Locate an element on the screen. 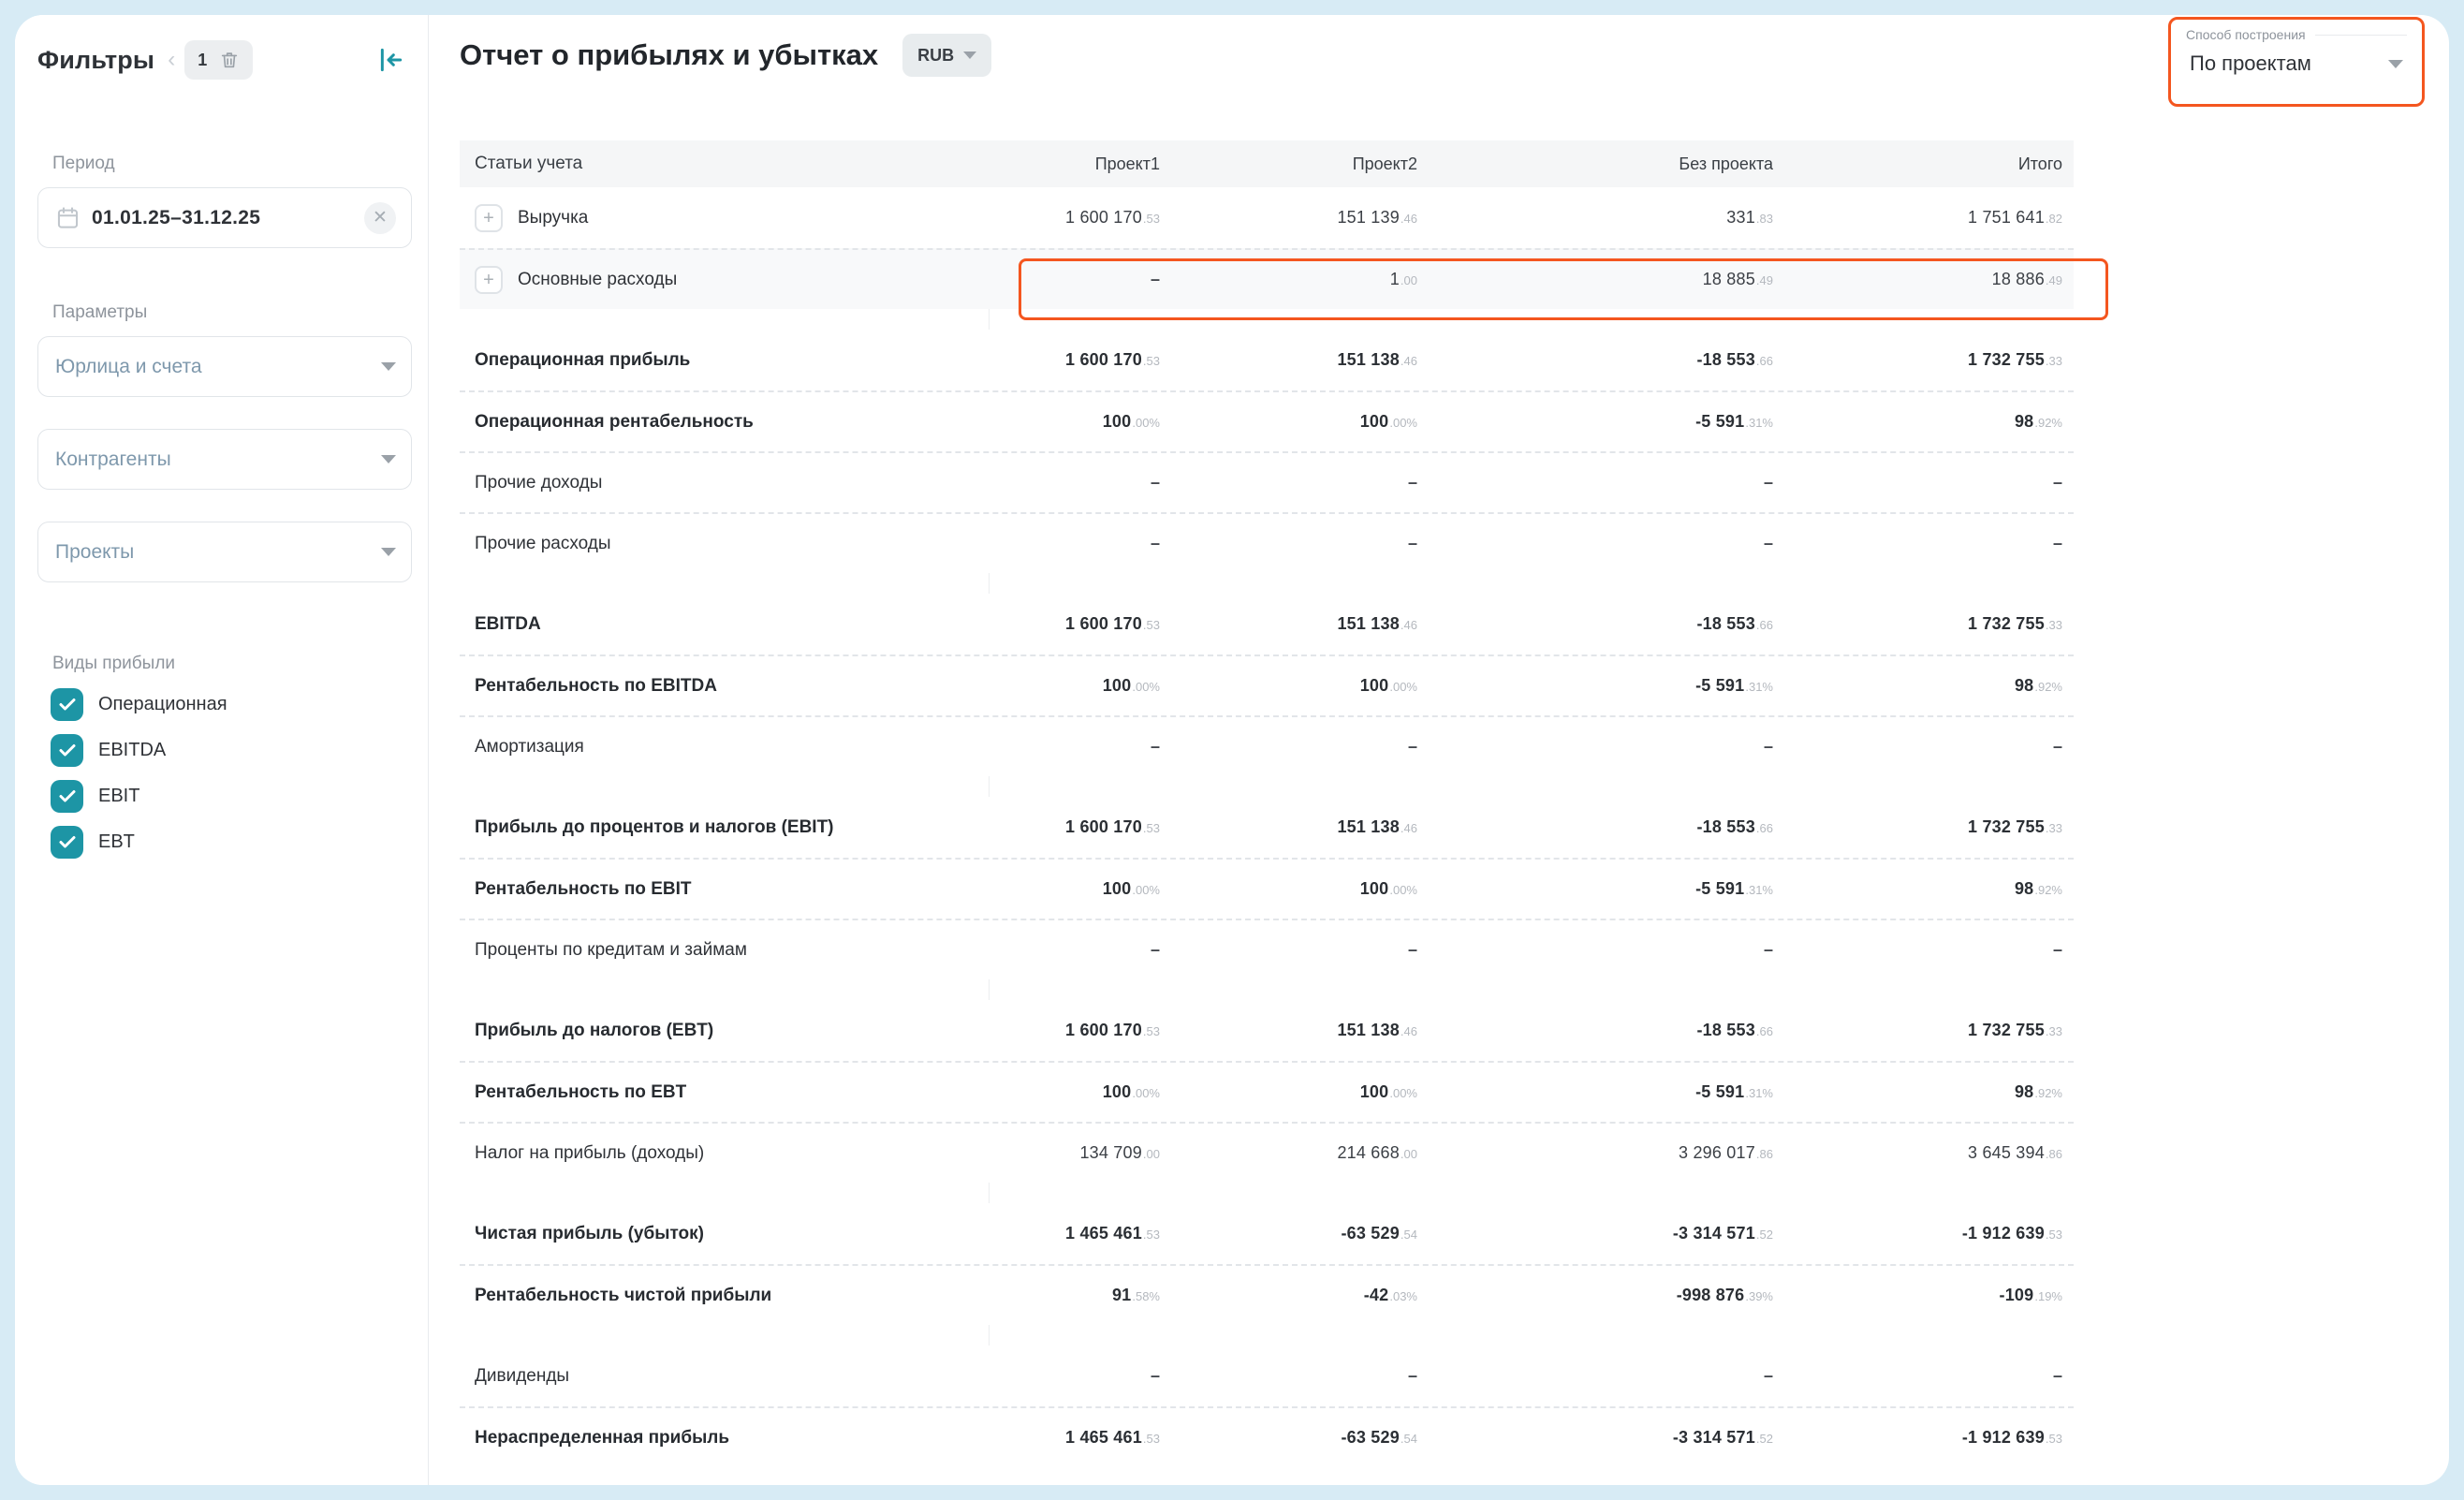 The height and width of the screenshot is (1500, 2464). value-int: -5 591 is located at coordinates (1720, 421).